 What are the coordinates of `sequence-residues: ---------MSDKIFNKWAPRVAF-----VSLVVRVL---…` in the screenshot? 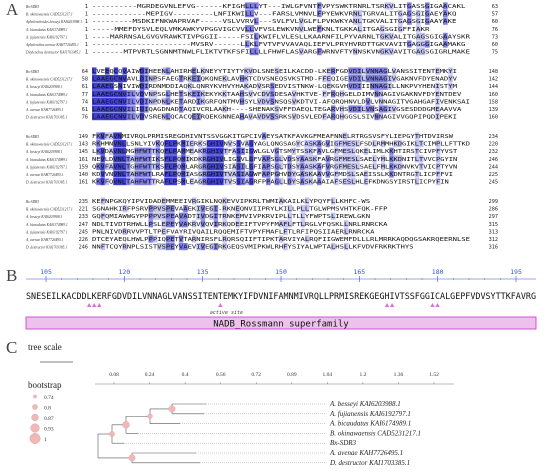 It's located at (274, 22).